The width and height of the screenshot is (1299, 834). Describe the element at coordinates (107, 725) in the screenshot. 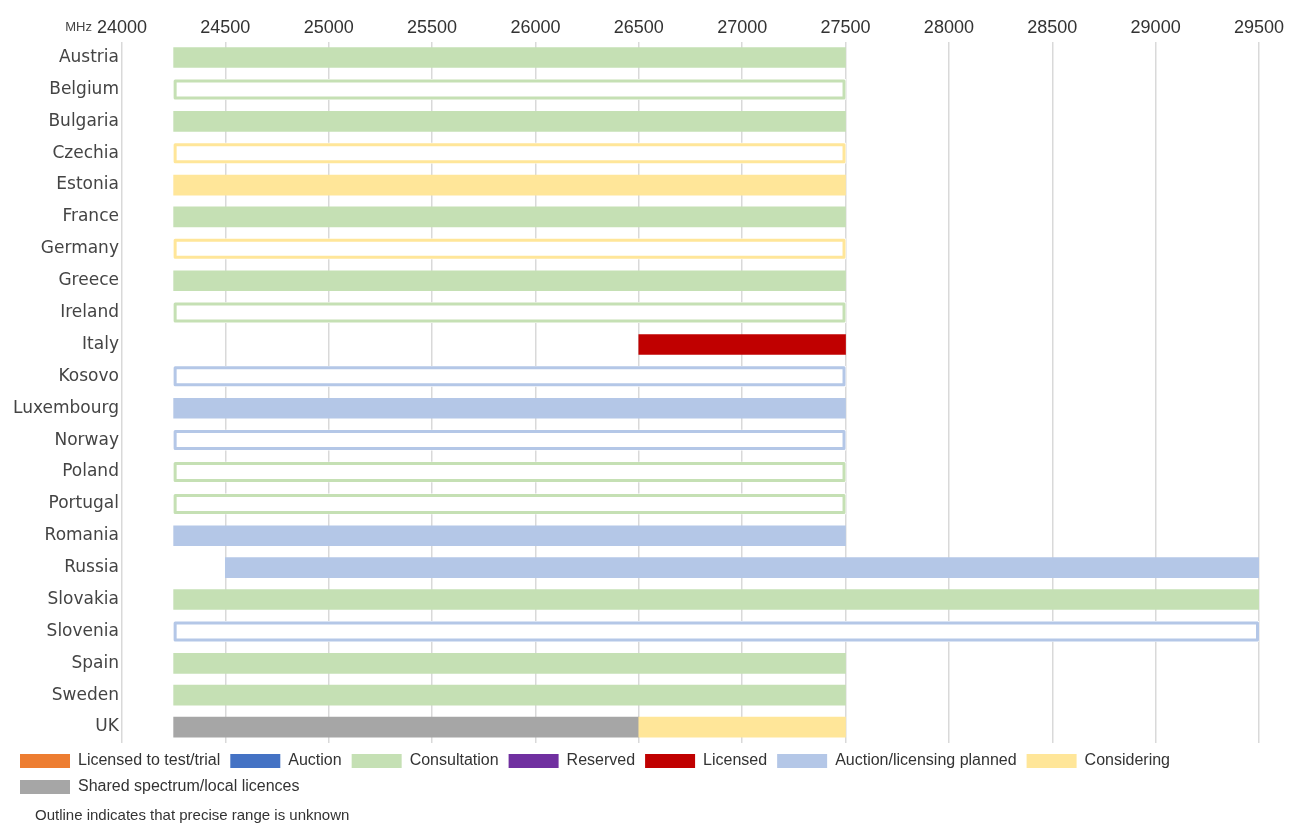

I see `y-tick-label: UK` at that location.